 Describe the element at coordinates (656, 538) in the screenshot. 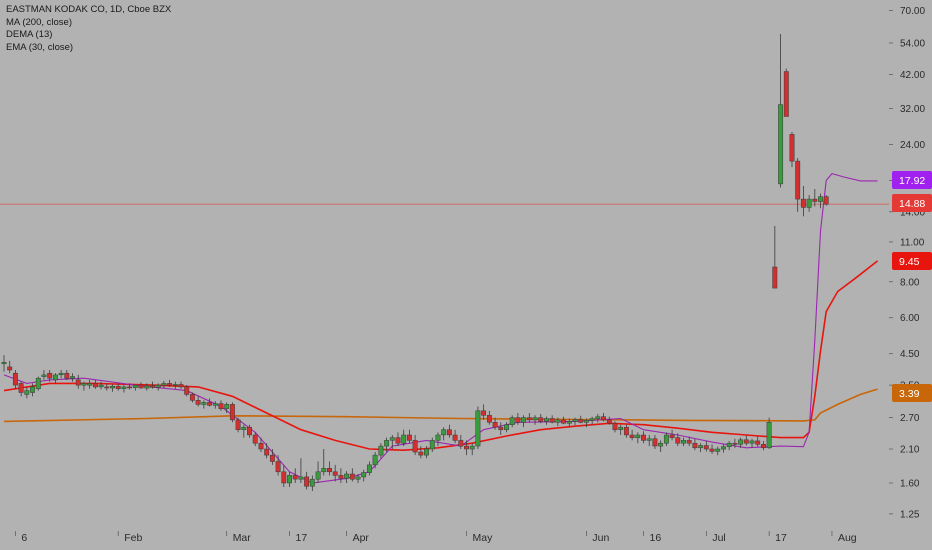

I see `x-tick-label: 16` at that location.